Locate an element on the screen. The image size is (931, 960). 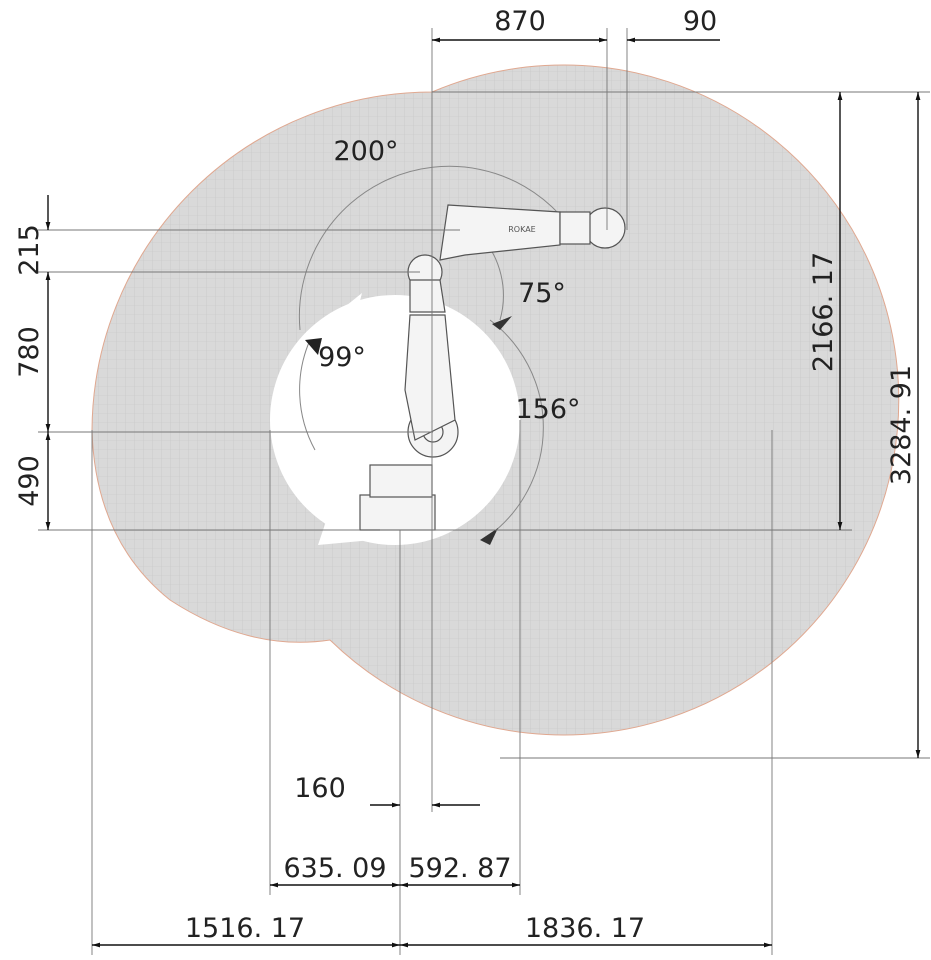
dimension-label: 870 is located at coordinates (520, 21).